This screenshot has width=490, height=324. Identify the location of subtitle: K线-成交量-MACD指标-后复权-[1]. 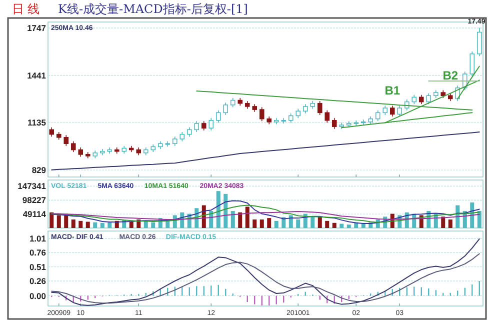
(153, 9).